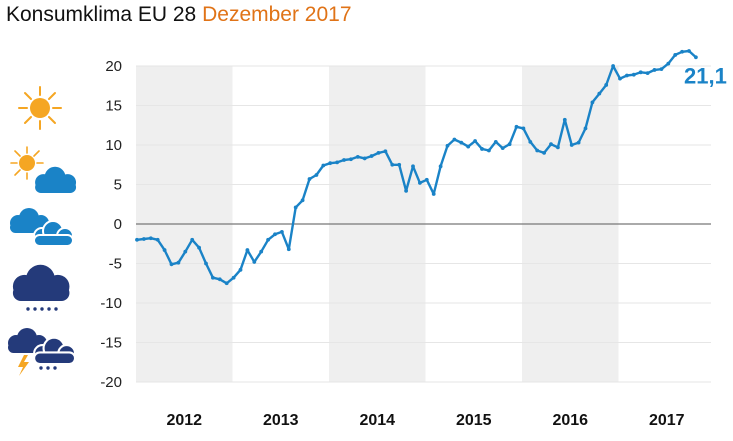 The image size is (733, 441). I want to click on rain-cloud-icon, so click(41, 287).